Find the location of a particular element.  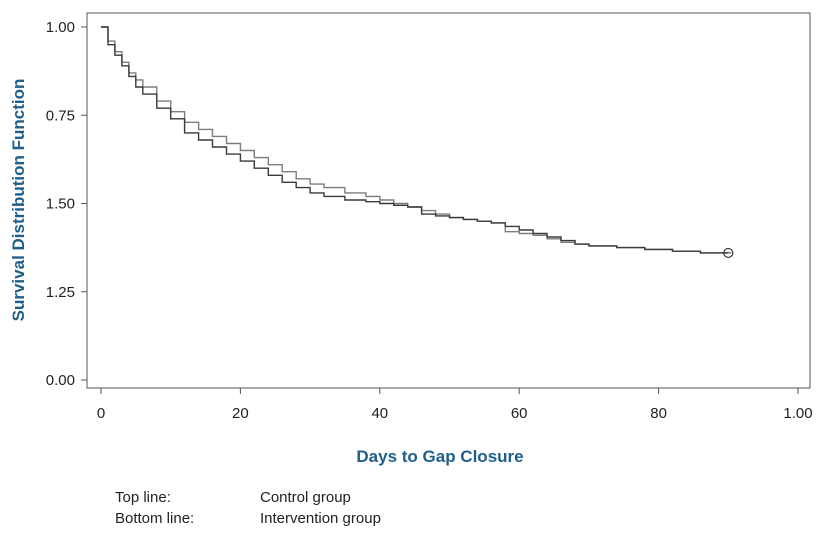

x-tick-label: 40 is located at coordinates (379, 413).